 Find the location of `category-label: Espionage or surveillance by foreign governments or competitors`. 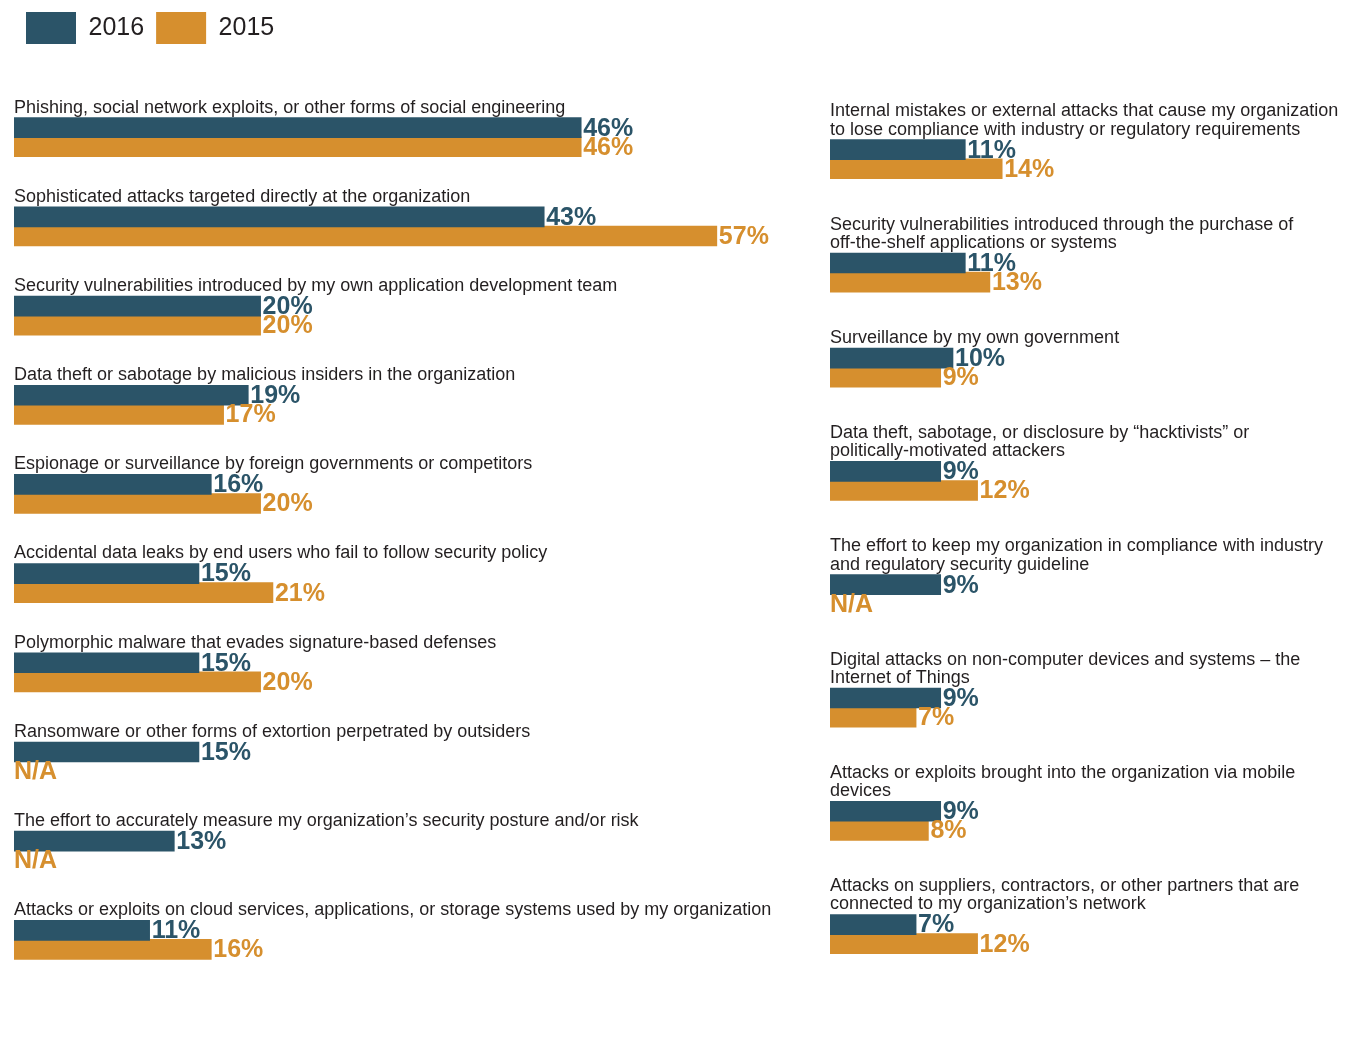

category-label: Espionage or surveillance by foreign governments or competitors is located at coordinates (273, 463).